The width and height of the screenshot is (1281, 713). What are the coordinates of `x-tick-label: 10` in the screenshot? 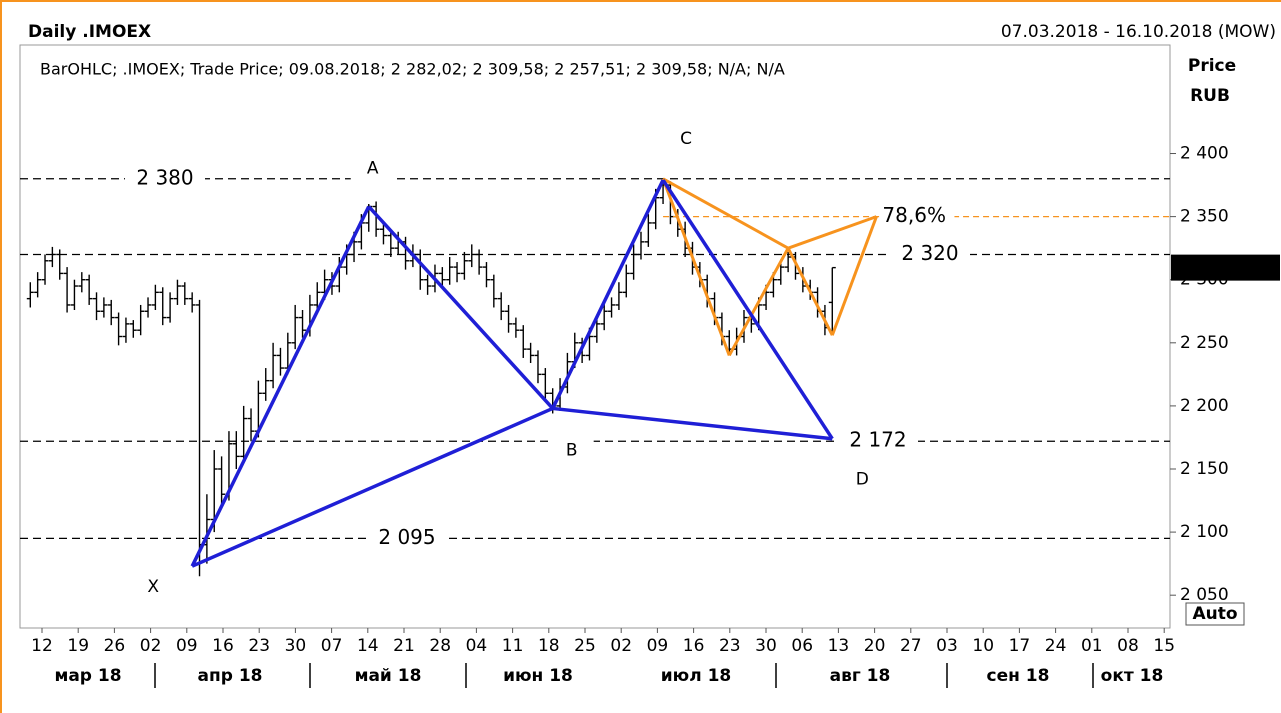 It's located at (983, 646).